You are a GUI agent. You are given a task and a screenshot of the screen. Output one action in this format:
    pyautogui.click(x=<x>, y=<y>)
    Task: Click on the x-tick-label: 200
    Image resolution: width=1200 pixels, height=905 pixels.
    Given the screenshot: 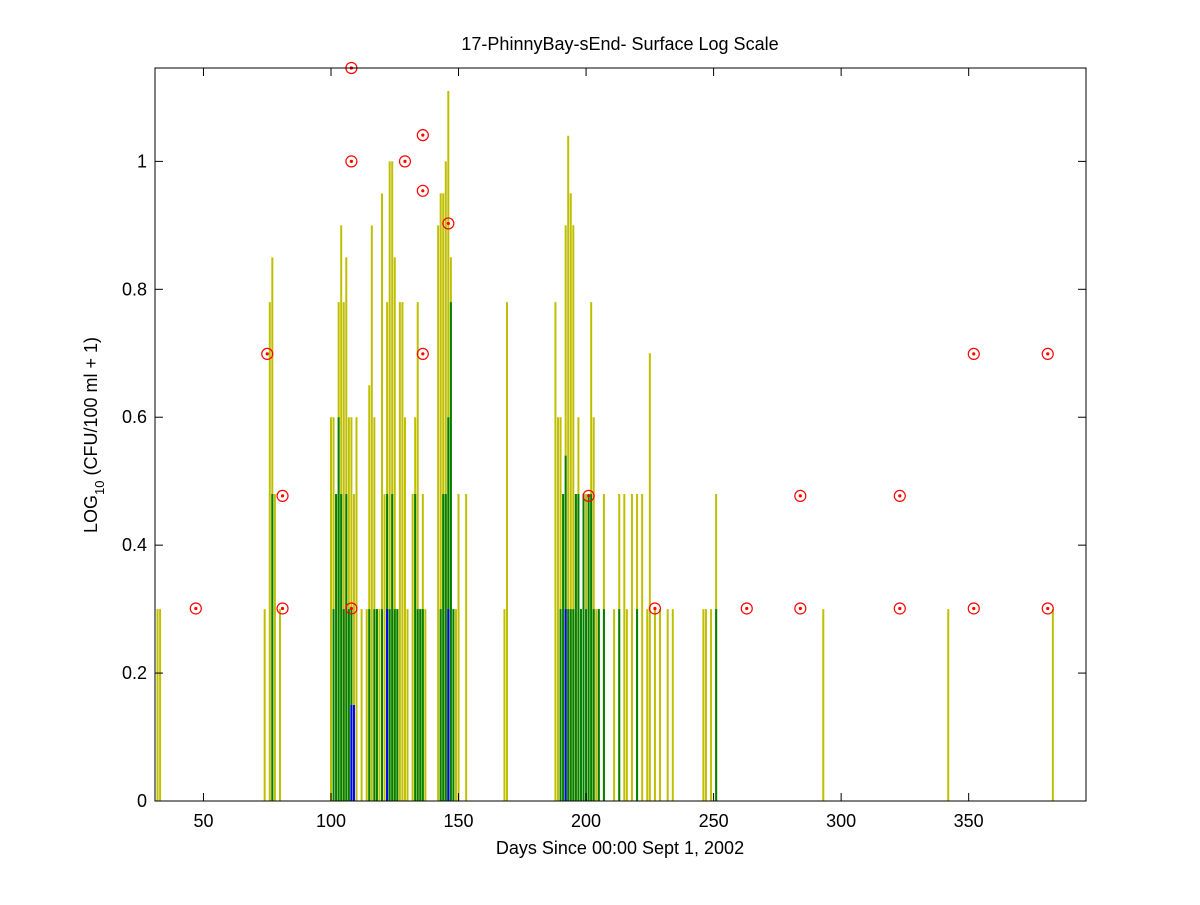 What is the action you would take?
    pyautogui.click(x=586, y=821)
    